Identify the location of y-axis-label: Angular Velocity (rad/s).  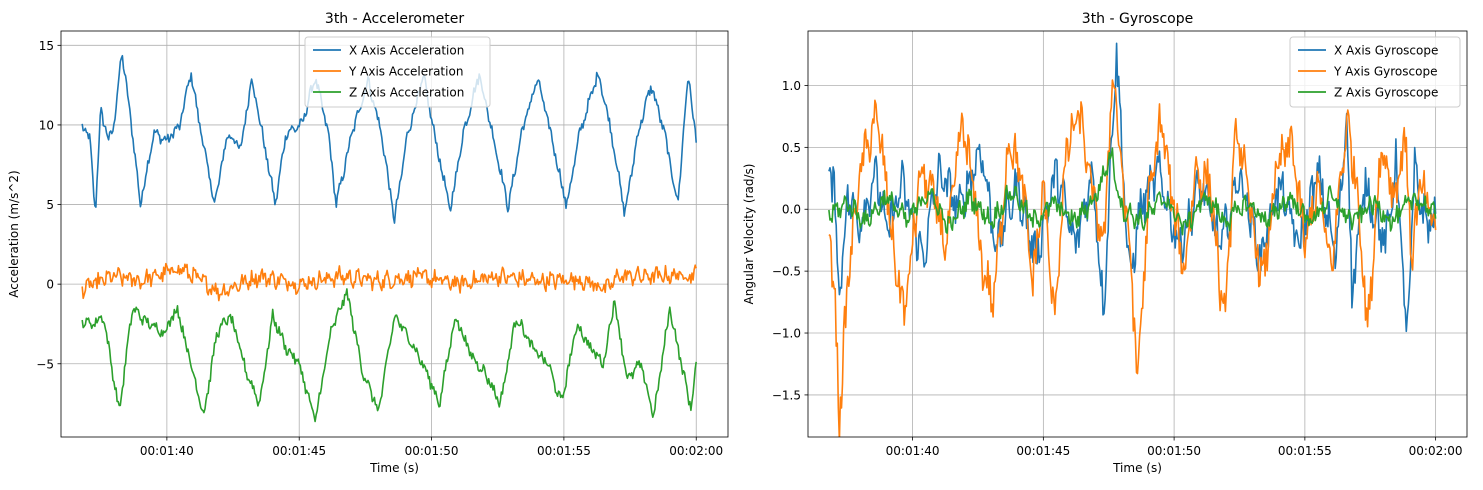
(749, 234).